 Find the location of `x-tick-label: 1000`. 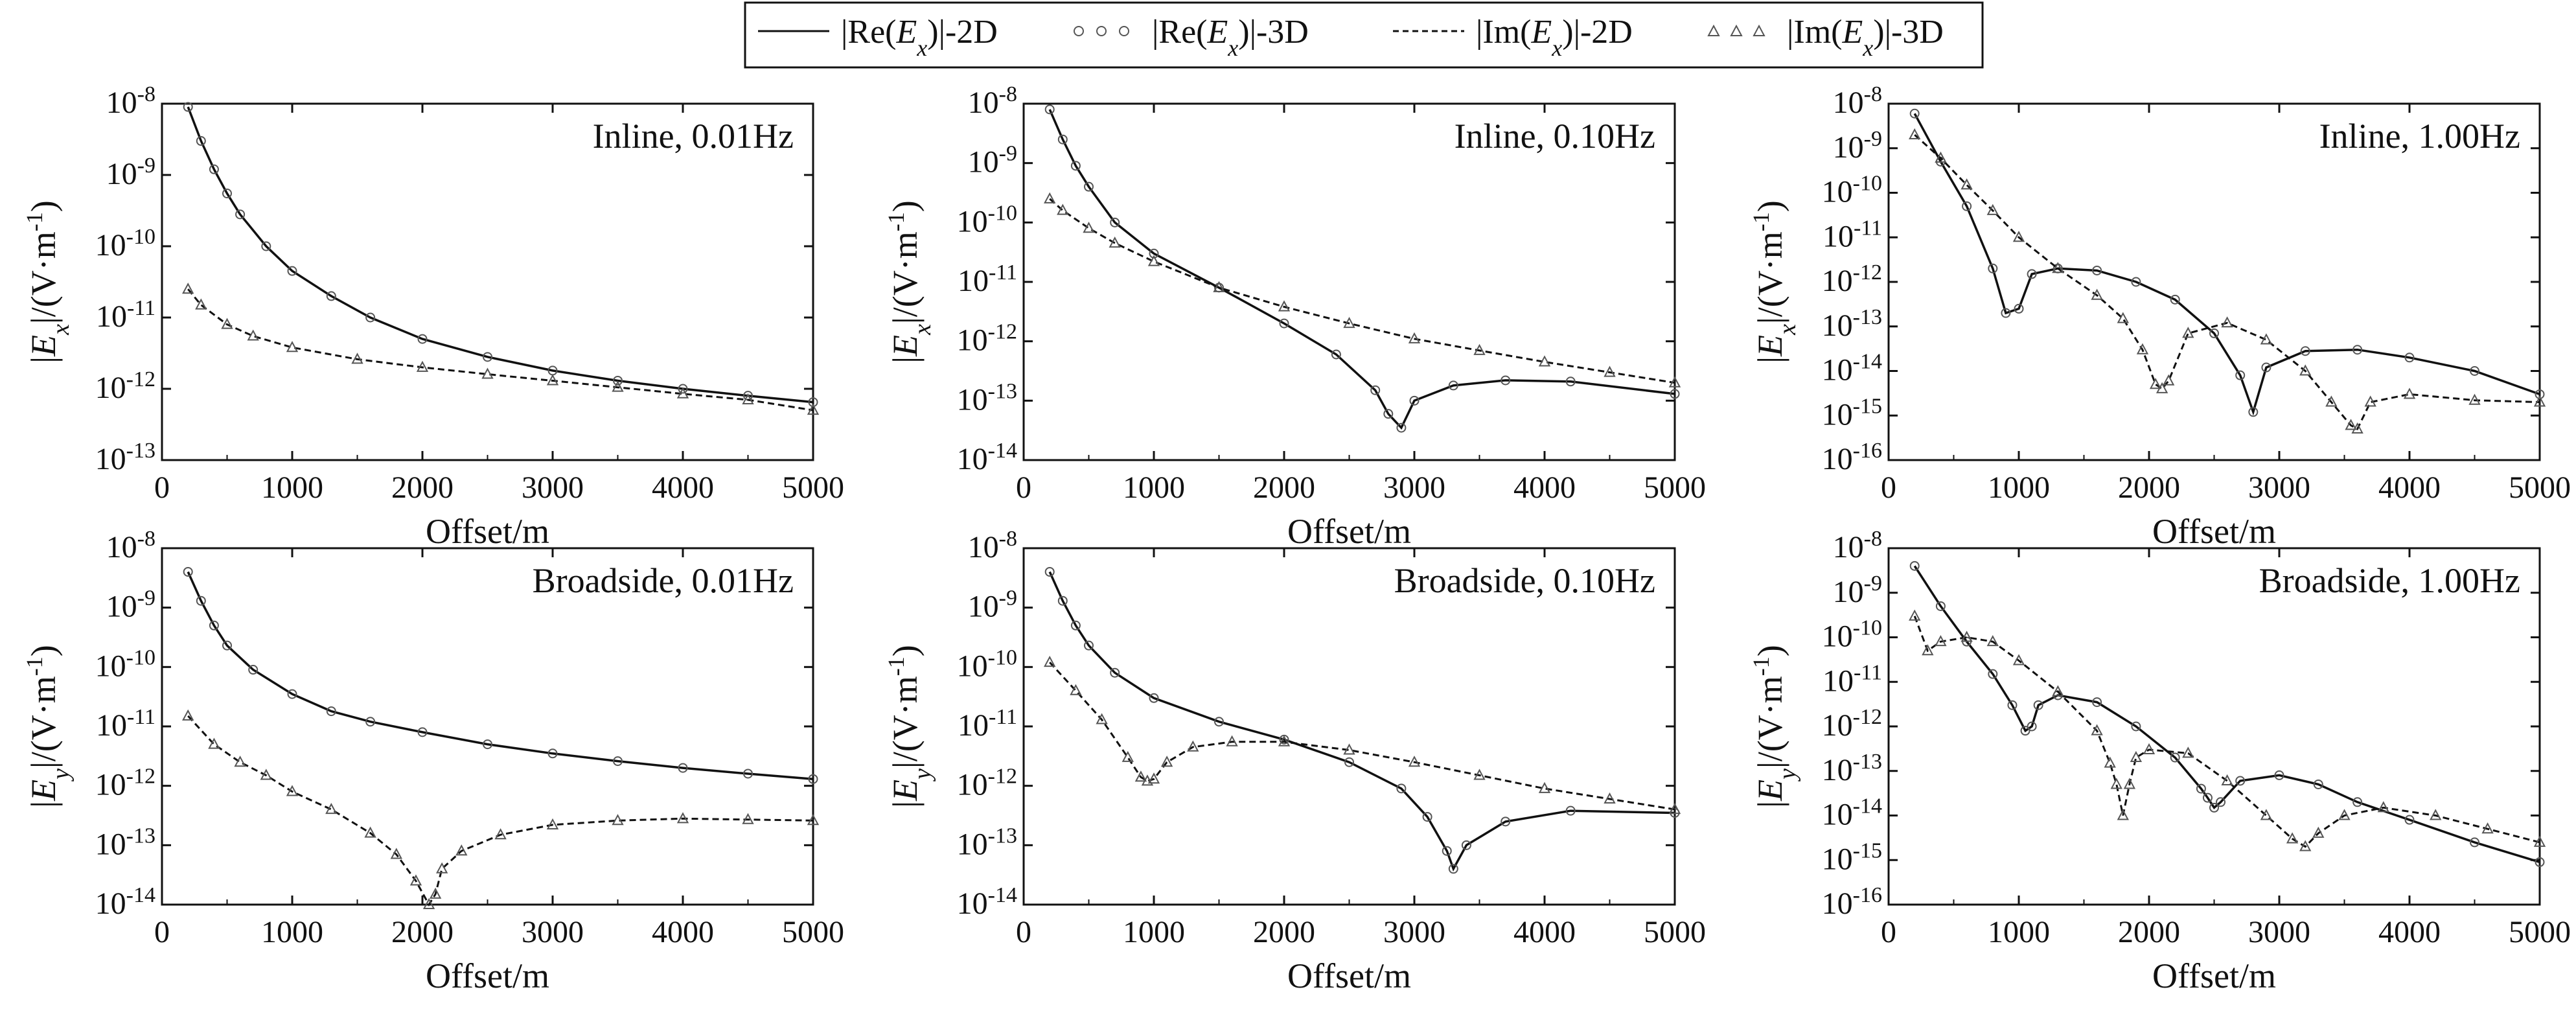

x-tick-label: 1000 is located at coordinates (292, 487).